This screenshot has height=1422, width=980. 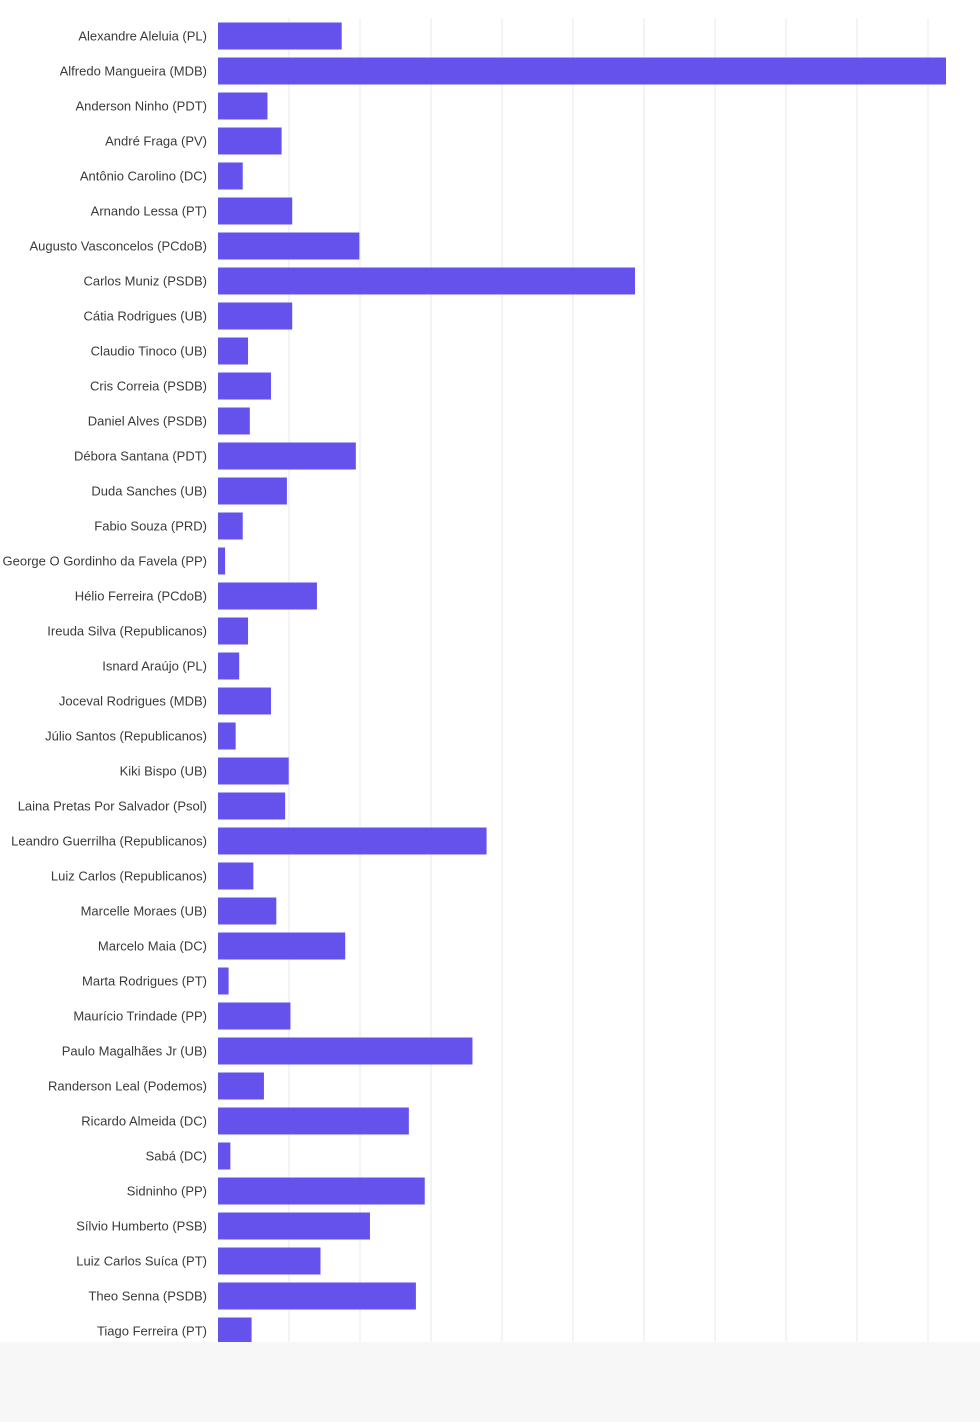 I want to click on category-label: Hélio Ferreira (PCdoB), so click(x=141, y=596).